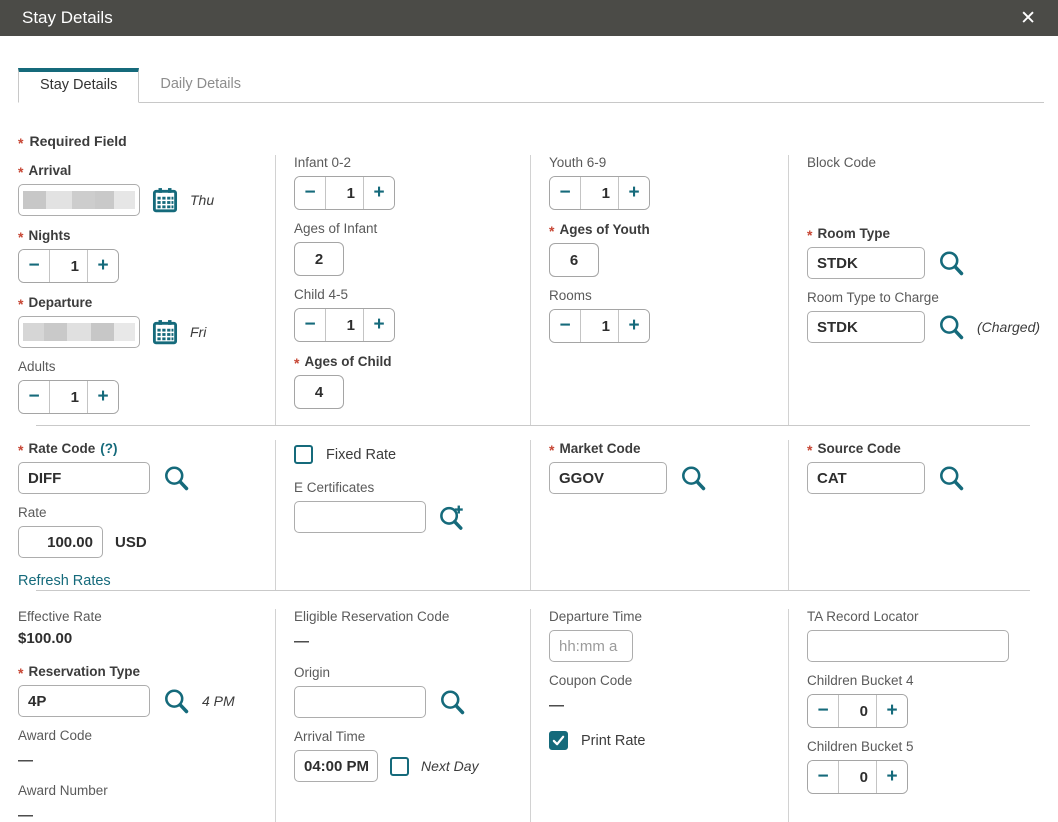  What do you see at coordinates (556, 705) in the screenshot?
I see `coupon-code-value: —` at bounding box center [556, 705].